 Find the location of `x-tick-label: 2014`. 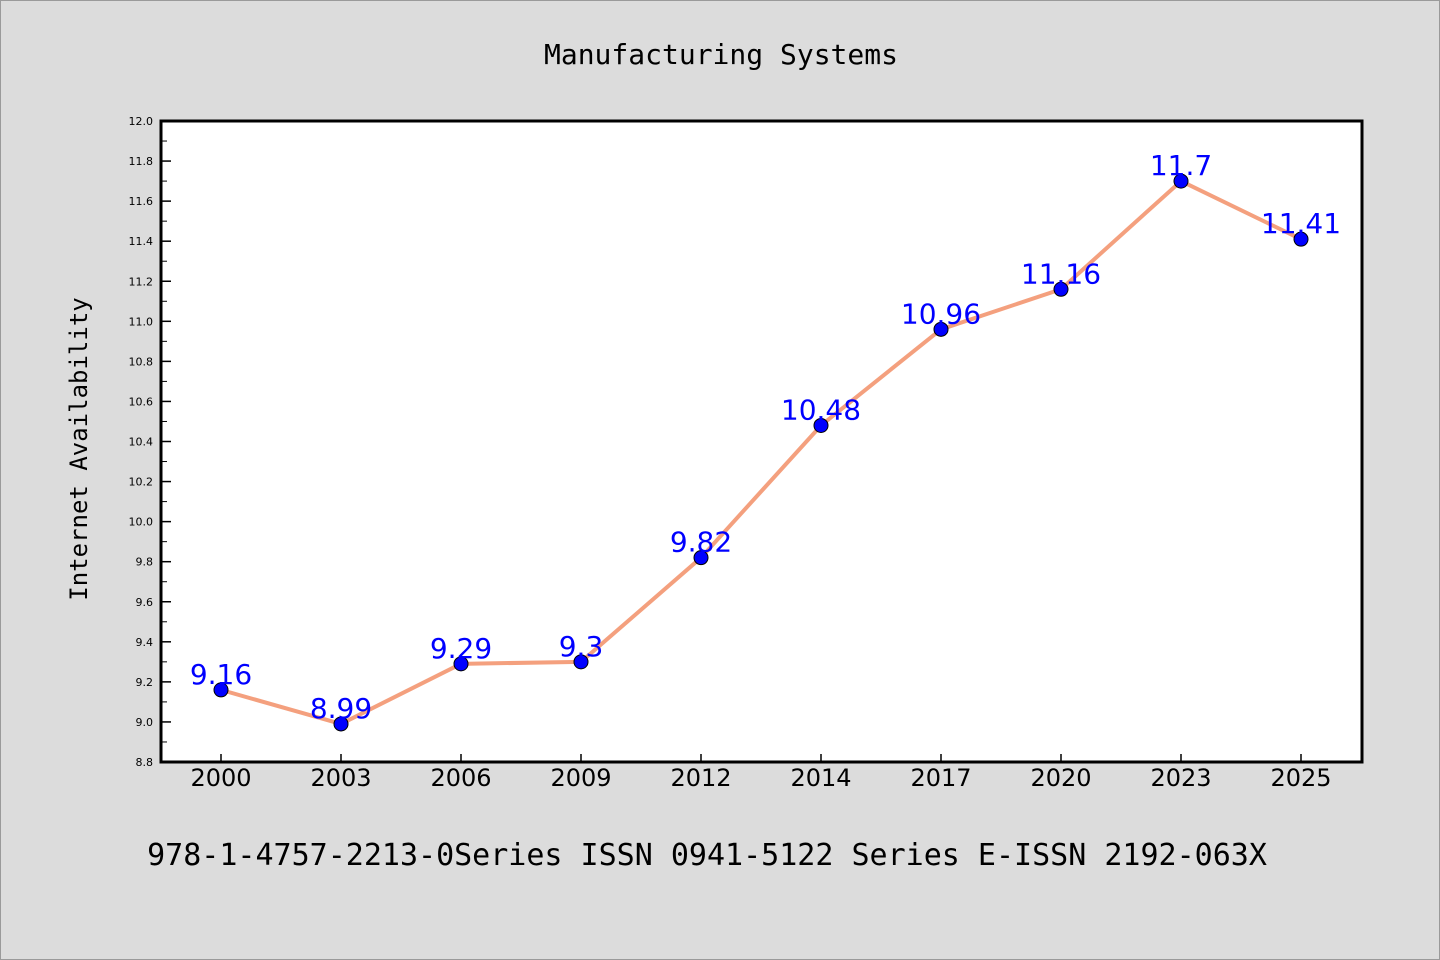

x-tick-label: 2014 is located at coordinates (820, 778).